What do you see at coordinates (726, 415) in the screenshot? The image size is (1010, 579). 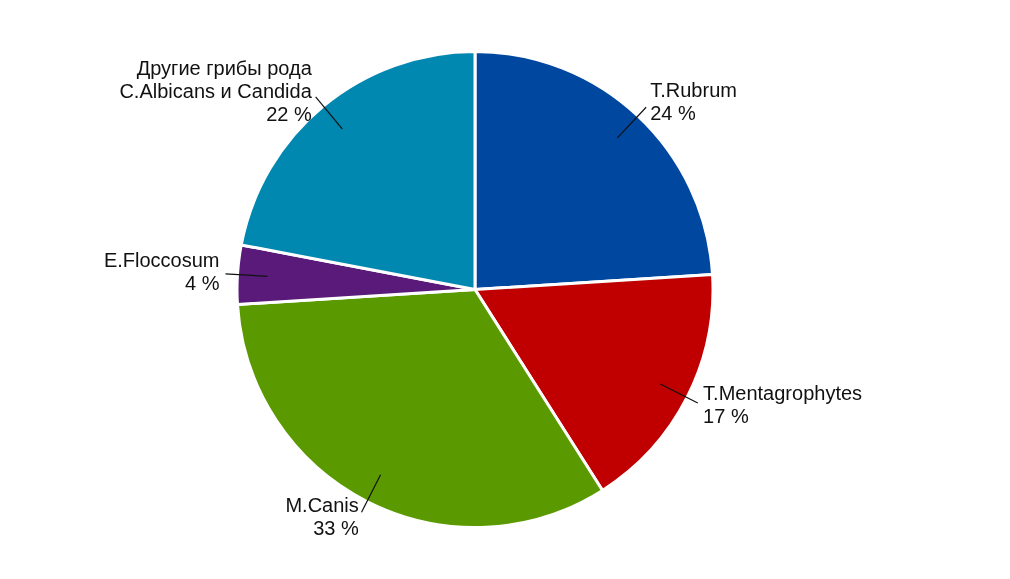 I see `data-label: 17 %` at bounding box center [726, 415].